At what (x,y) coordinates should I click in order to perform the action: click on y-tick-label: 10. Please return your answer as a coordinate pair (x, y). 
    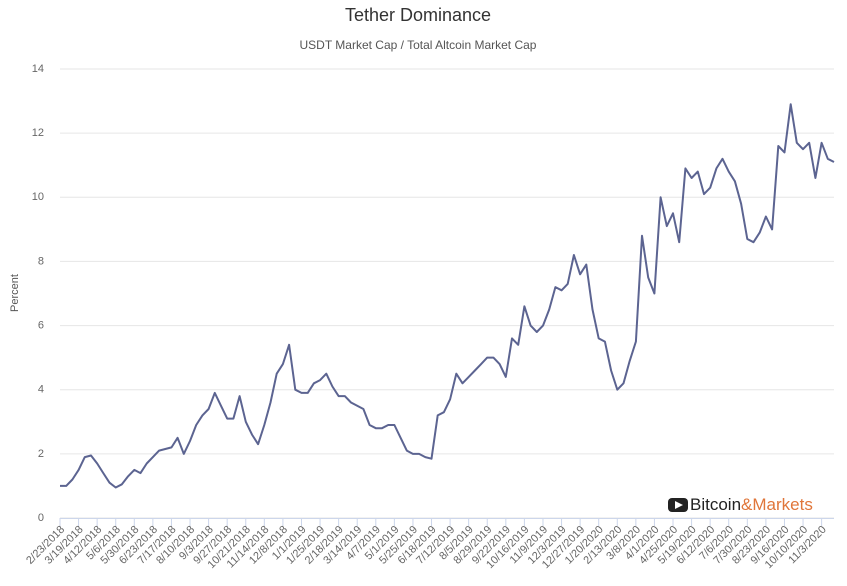
    Looking at the image, I should click on (38, 197).